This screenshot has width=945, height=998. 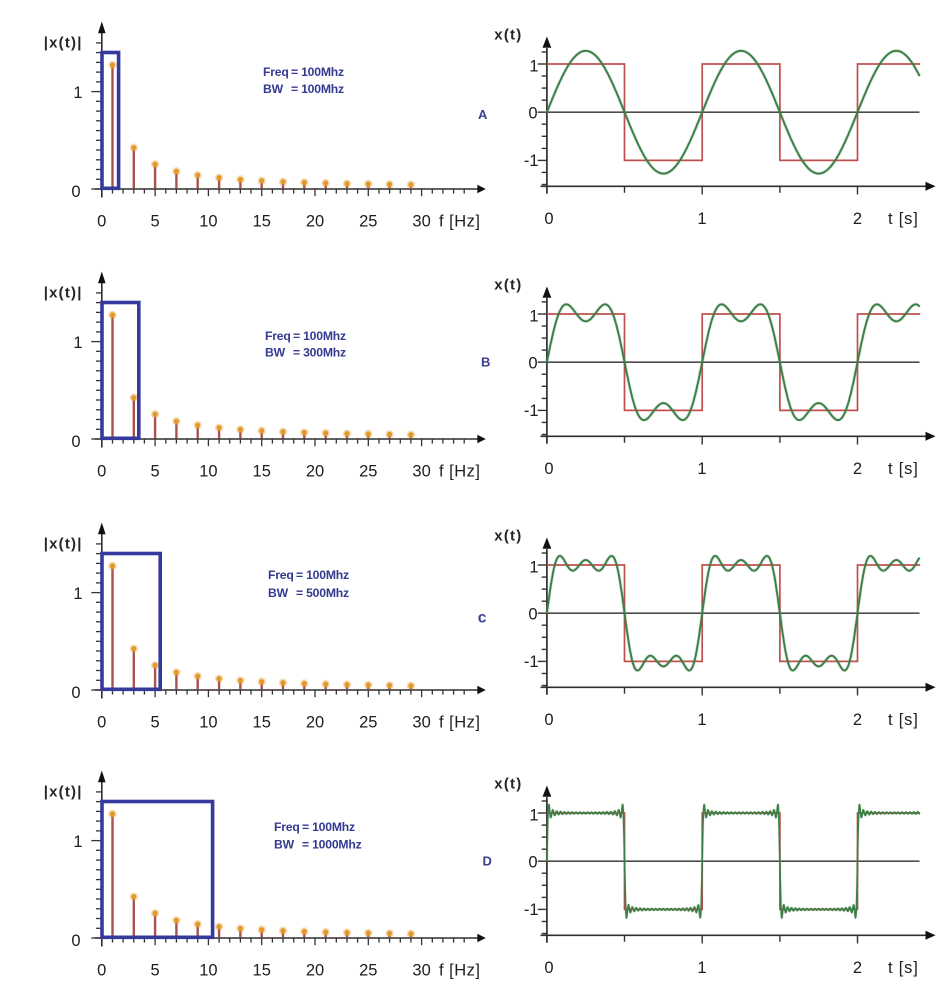 I want to click on svg-text: = 300Mhz, so click(x=319, y=352).